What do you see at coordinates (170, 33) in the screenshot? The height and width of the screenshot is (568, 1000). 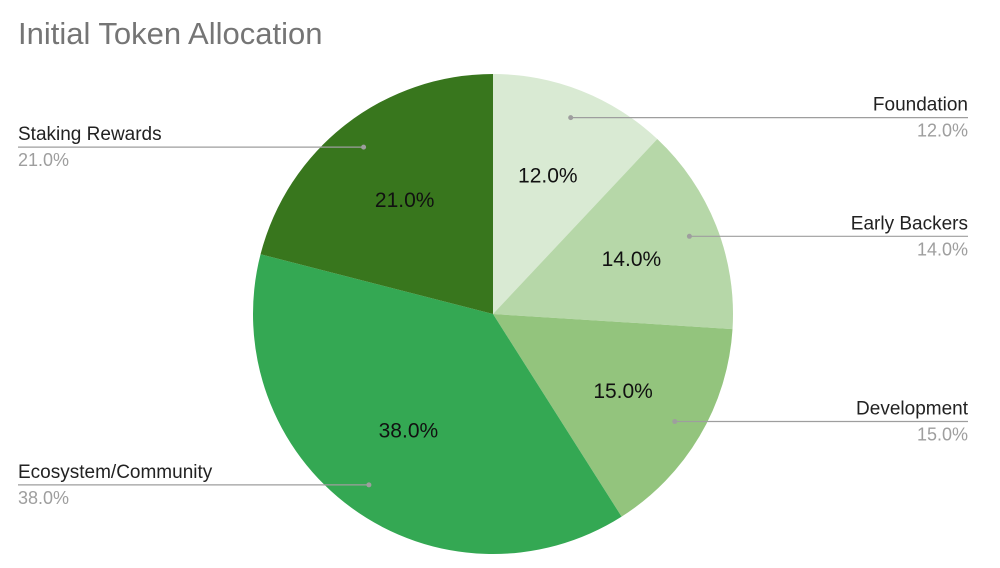 I see `chart-title: Initial Token Allocation` at bounding box center [170, 33].